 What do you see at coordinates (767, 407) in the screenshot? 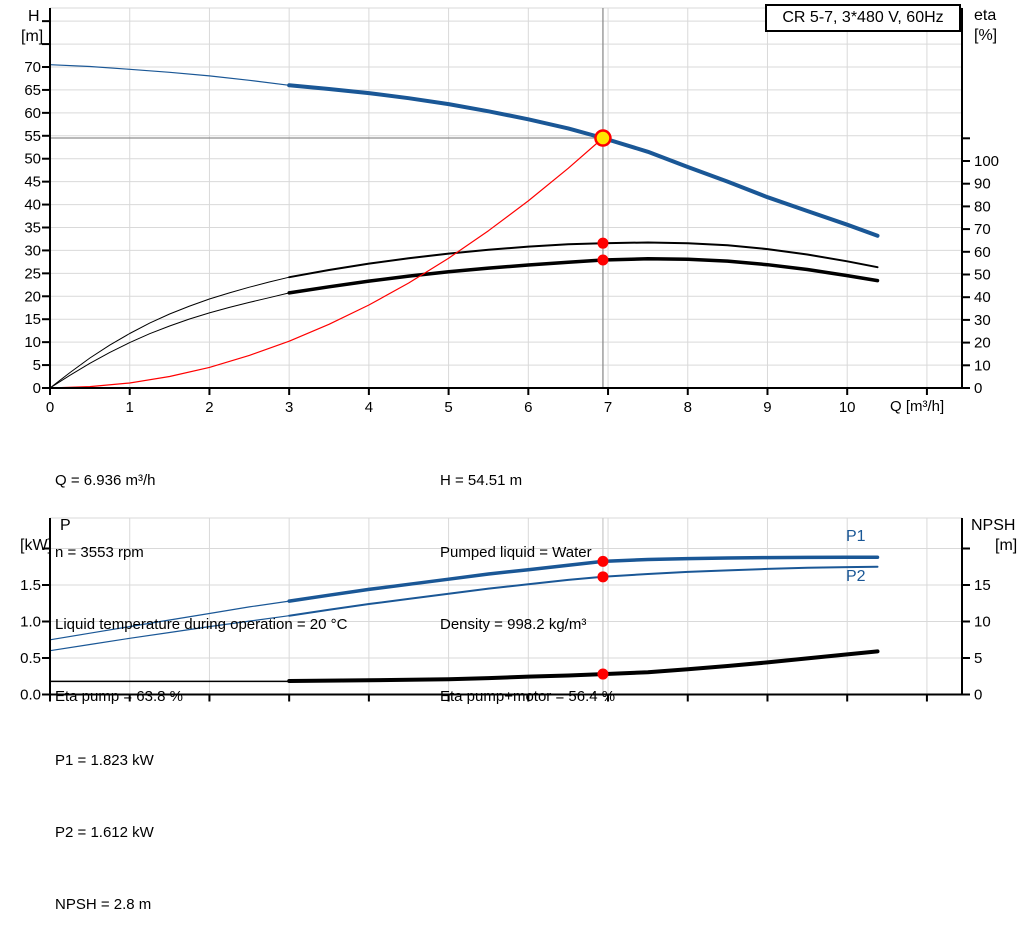
I see `tick-label: 9` at bounding box center [767, 407].